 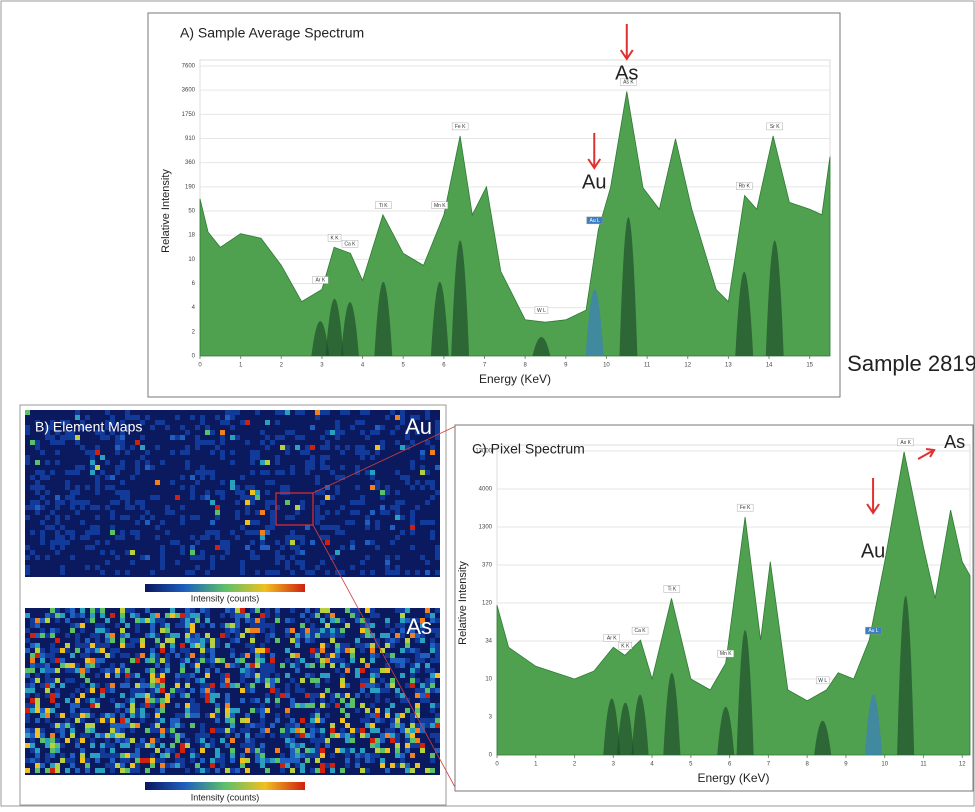 What do you see at coordinates (733, 778) in the screenshot?
I see `x-axis-label: Energy (KeV)` at bounding box center [733, 778].